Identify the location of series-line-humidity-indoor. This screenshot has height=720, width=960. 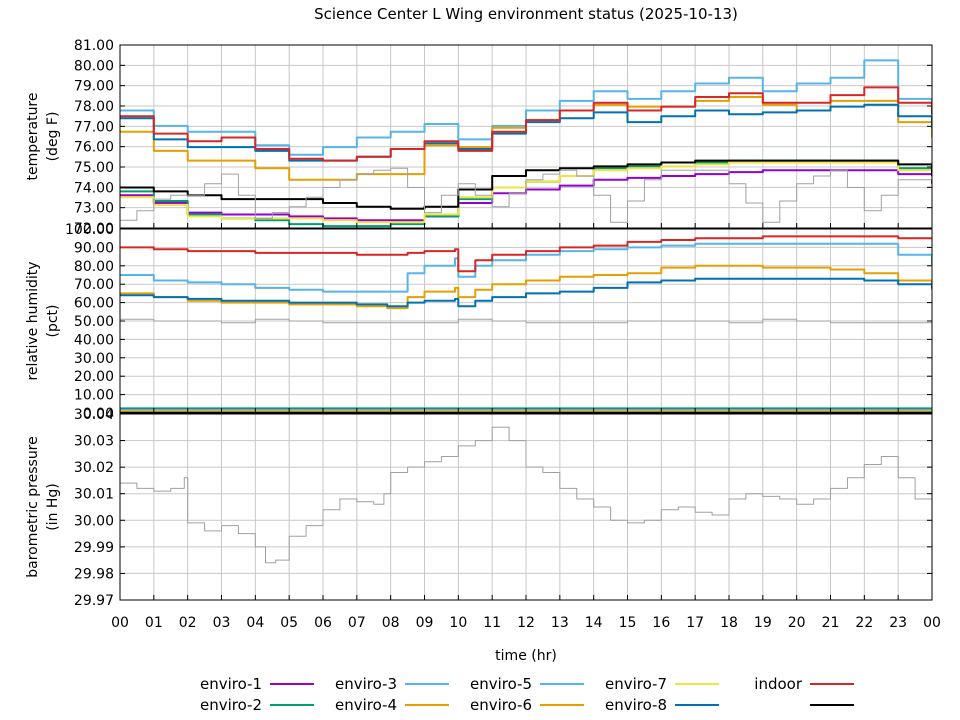
(526, 321).